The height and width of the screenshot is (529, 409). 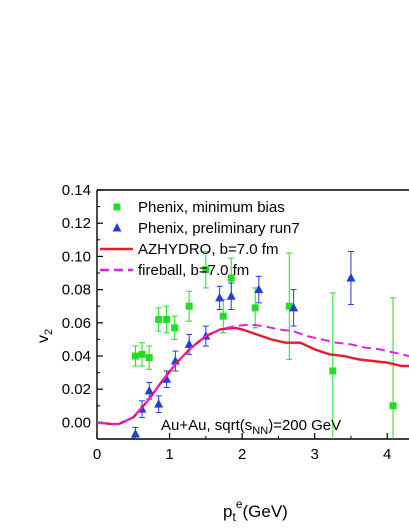 What do you see at coordinates (211, 207) in the screenshot?
I see `legend-label: Phenix, minimum bias` at bounding box center [211, 207].